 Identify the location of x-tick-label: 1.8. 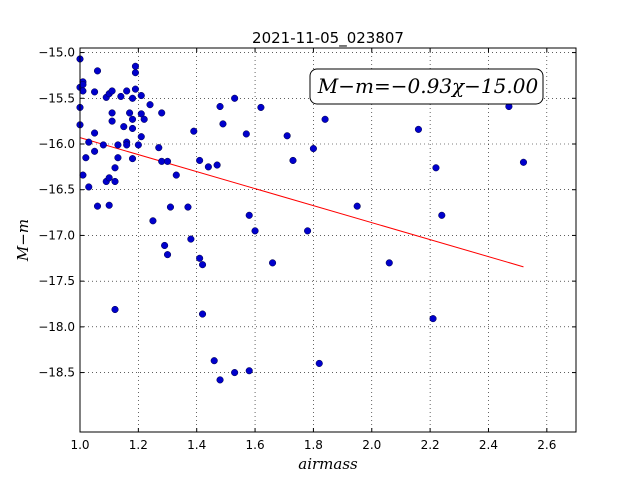
(313, 445).